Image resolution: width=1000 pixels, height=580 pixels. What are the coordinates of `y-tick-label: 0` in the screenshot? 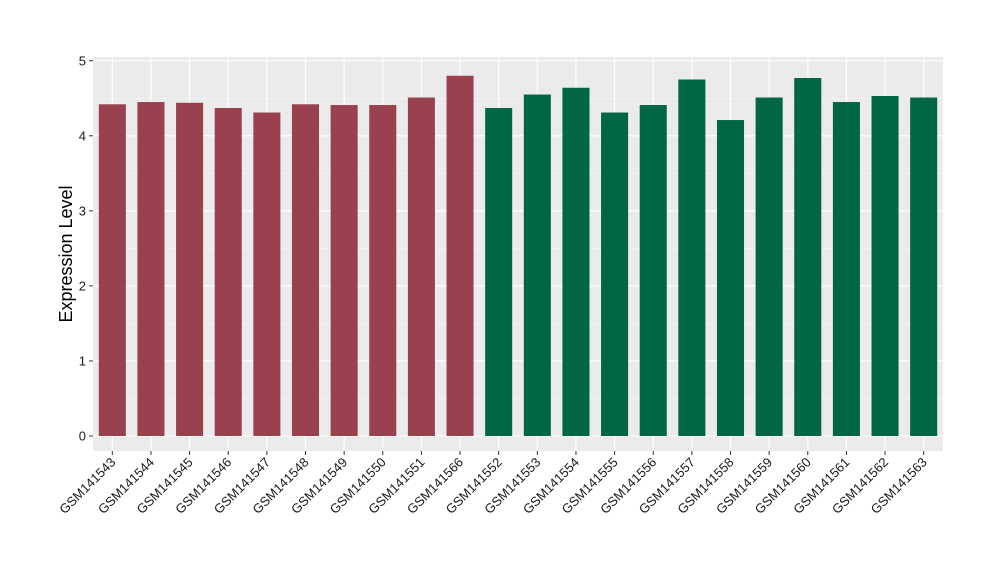 It's located at (82, 435).